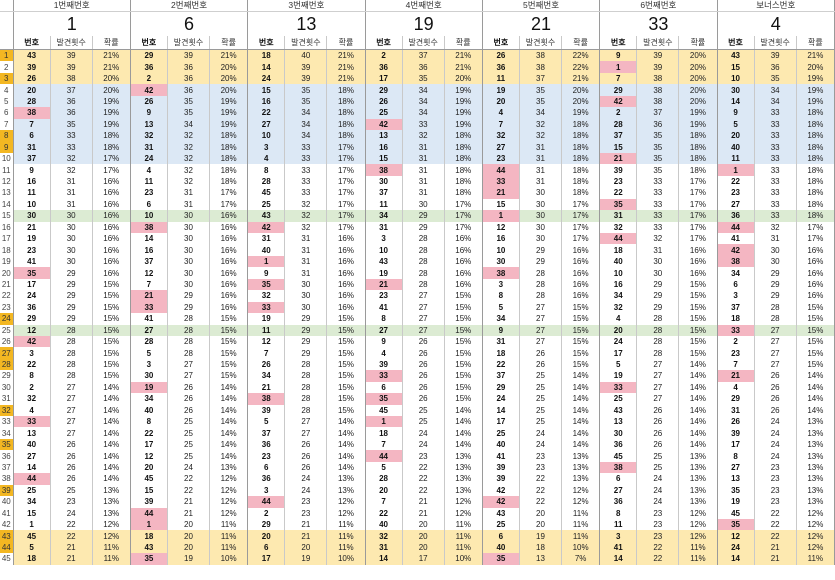 The width and height of the screenshot is (835, 580). What do you see at coordinates (775, 55) in the screenshot?
I see `count-cell: 39` at bounding box center [775, 55].